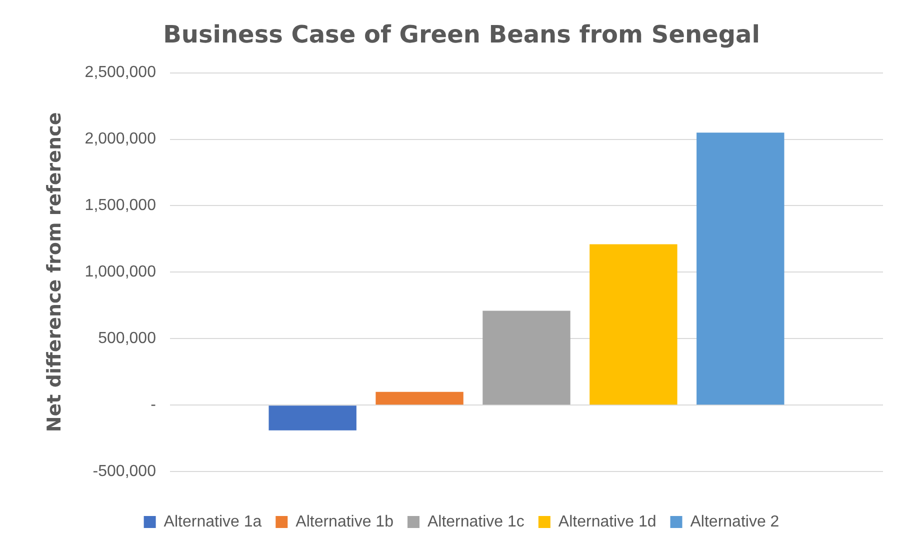  I want to click on legend-label: Alternative 1a, so click(213, 521).